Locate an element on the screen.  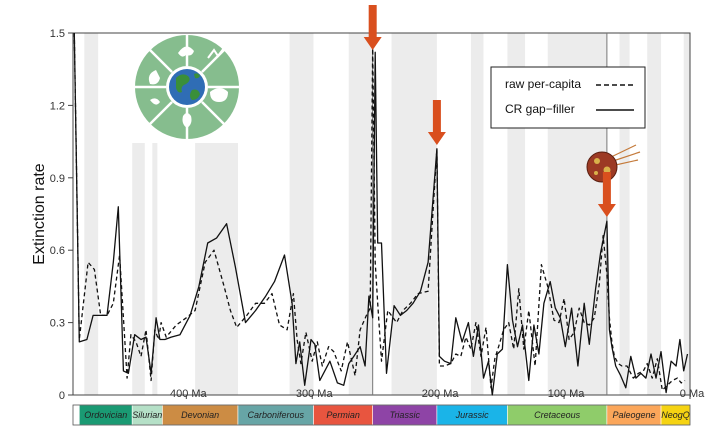
period-bar-frame is located at coordinates (381, 415).